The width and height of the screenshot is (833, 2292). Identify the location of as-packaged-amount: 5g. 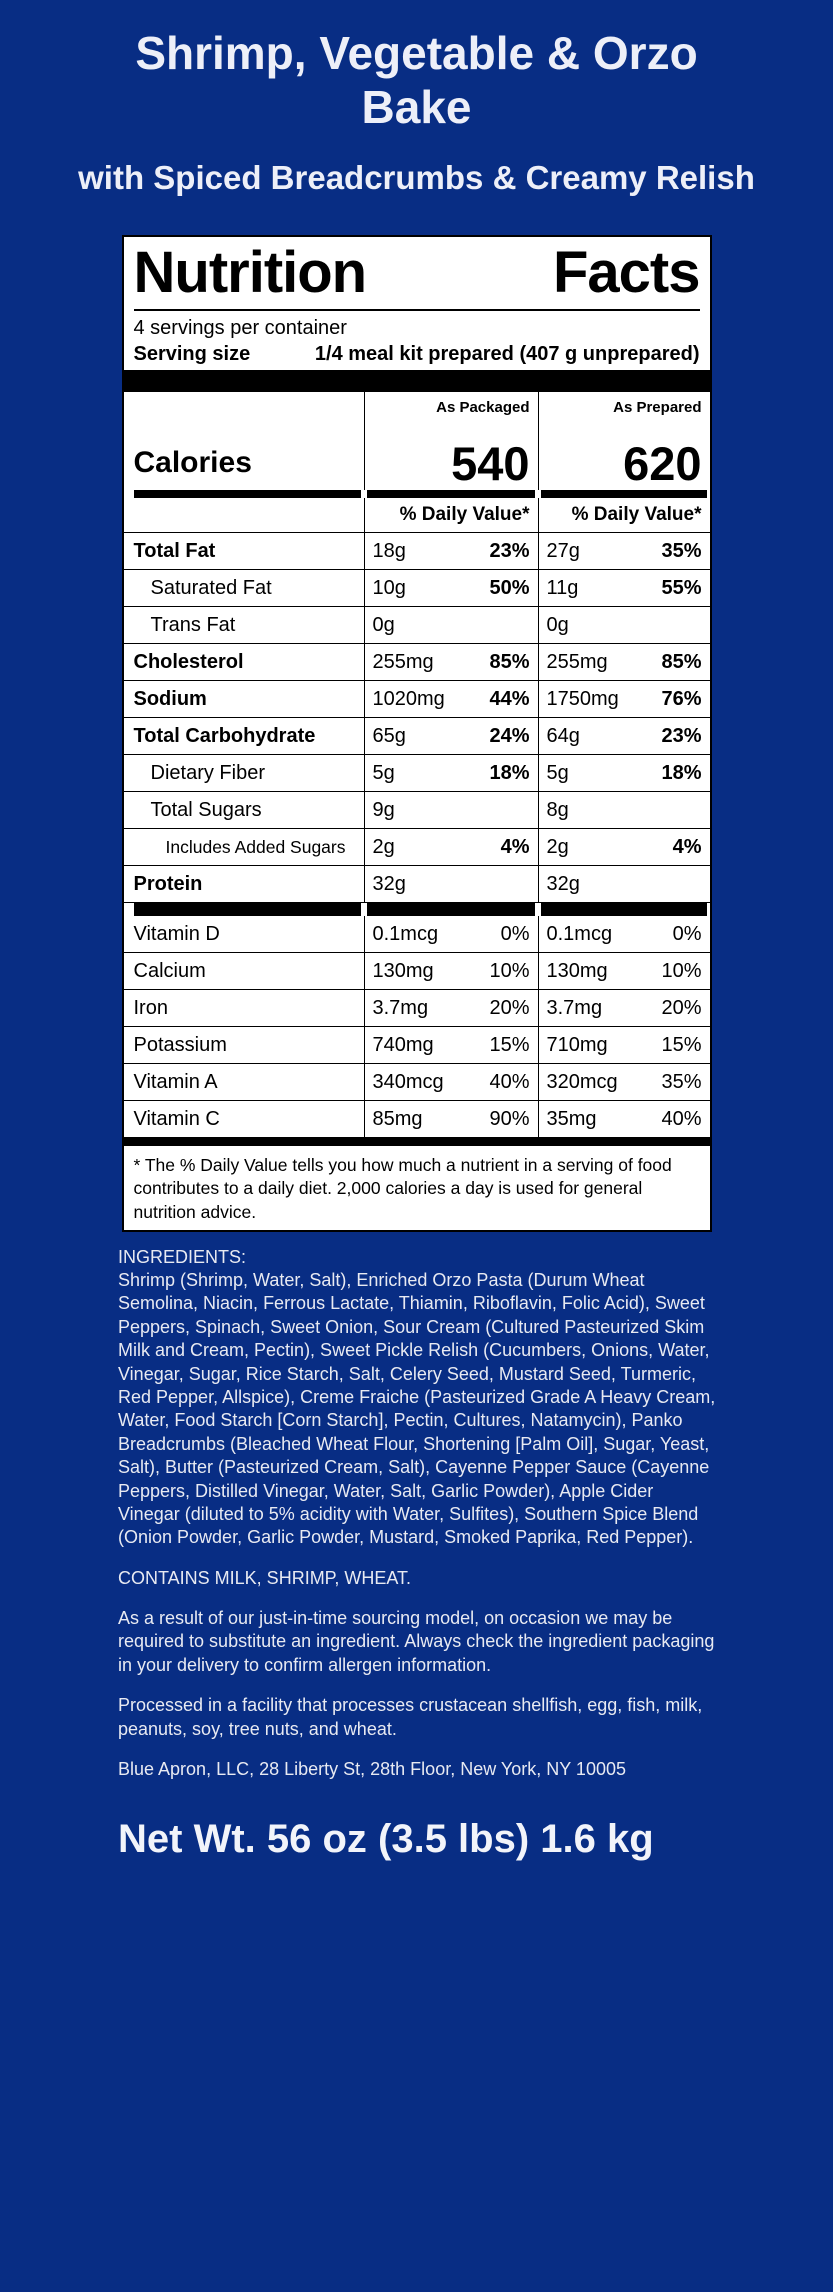
(383, 772).